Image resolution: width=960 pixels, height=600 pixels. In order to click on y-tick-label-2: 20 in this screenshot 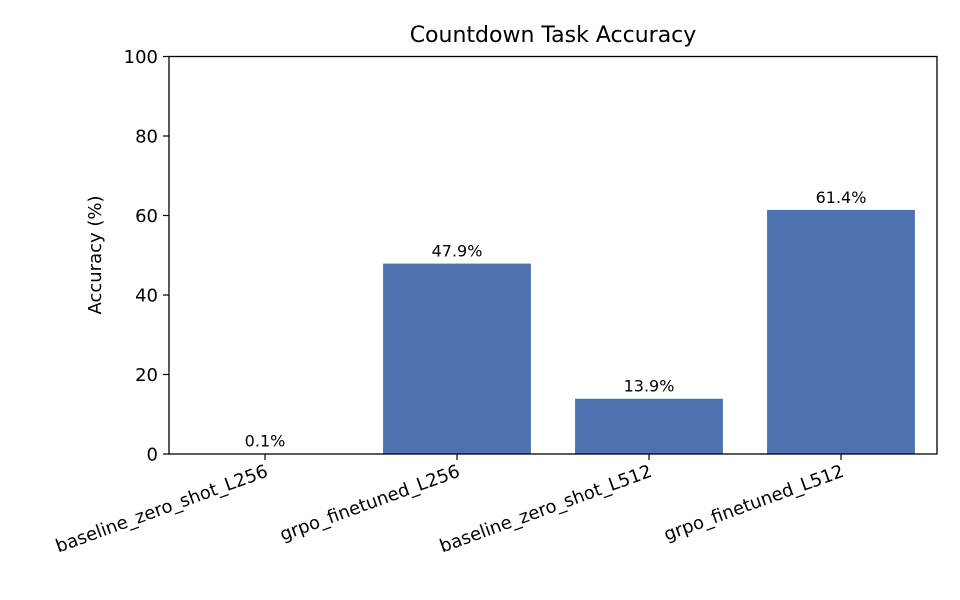, I will do `click(146, 375)`.